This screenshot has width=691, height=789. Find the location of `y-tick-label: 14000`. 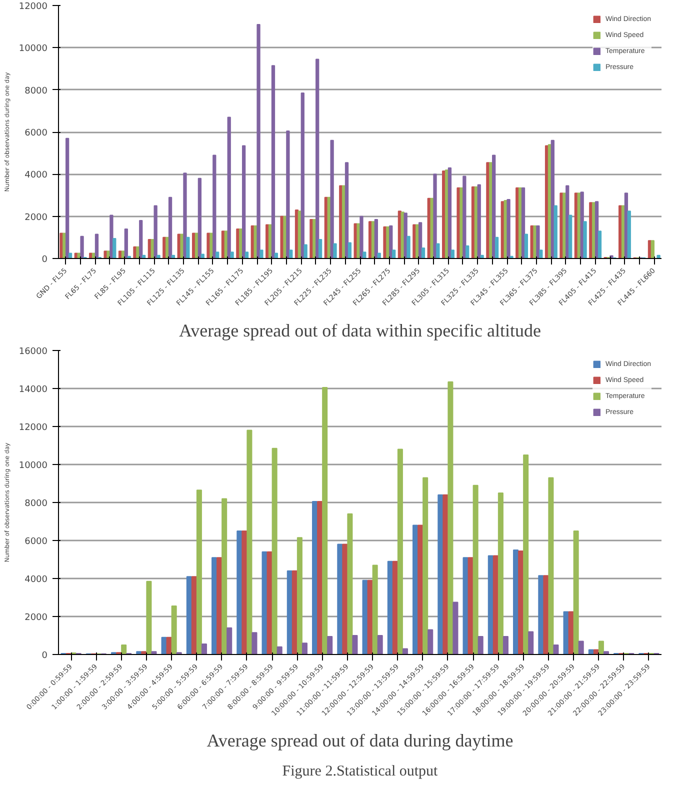

y-tick-label: 14000 is located at coordinates (33, 390).